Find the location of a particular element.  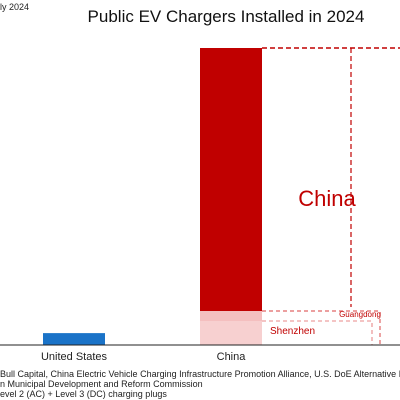

annotation-china: China is located at coordinates (327, 198).